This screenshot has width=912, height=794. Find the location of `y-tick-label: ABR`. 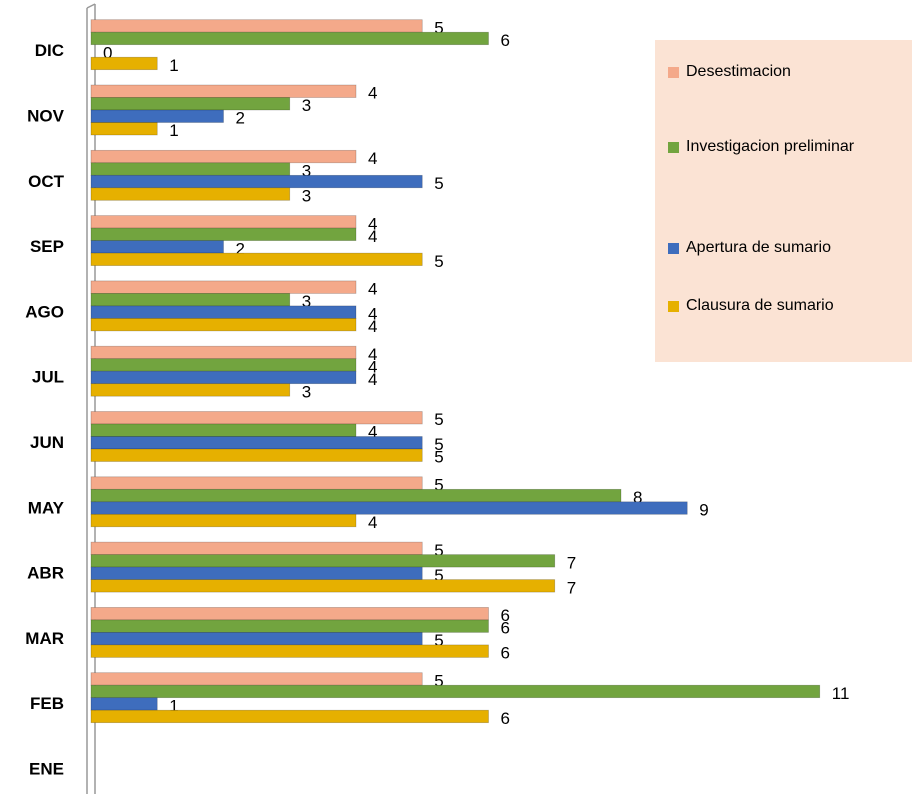

y-tick-label: ABR is located at coordinates (45, 573).